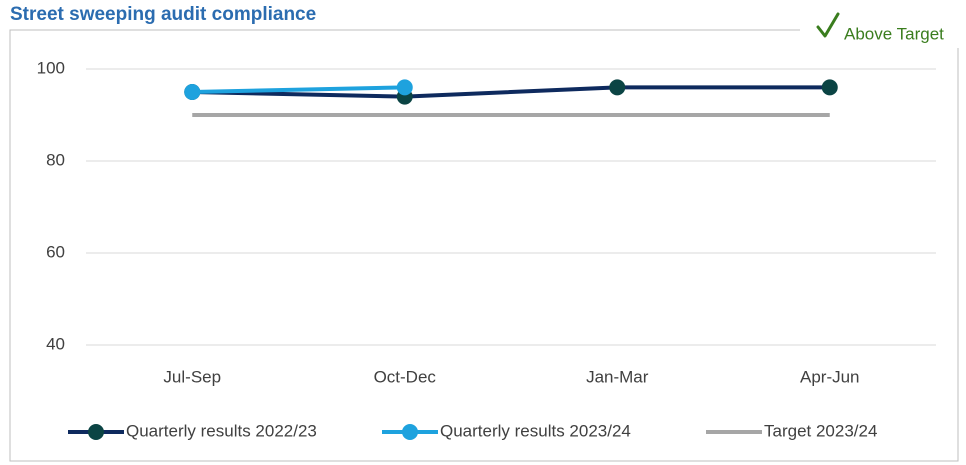 This screenshot has height=465, width=966. What do you see at coordinates (894, 33) in the screenshot?
I see `badge-text: Above Target` at bounding box center [894, 33].